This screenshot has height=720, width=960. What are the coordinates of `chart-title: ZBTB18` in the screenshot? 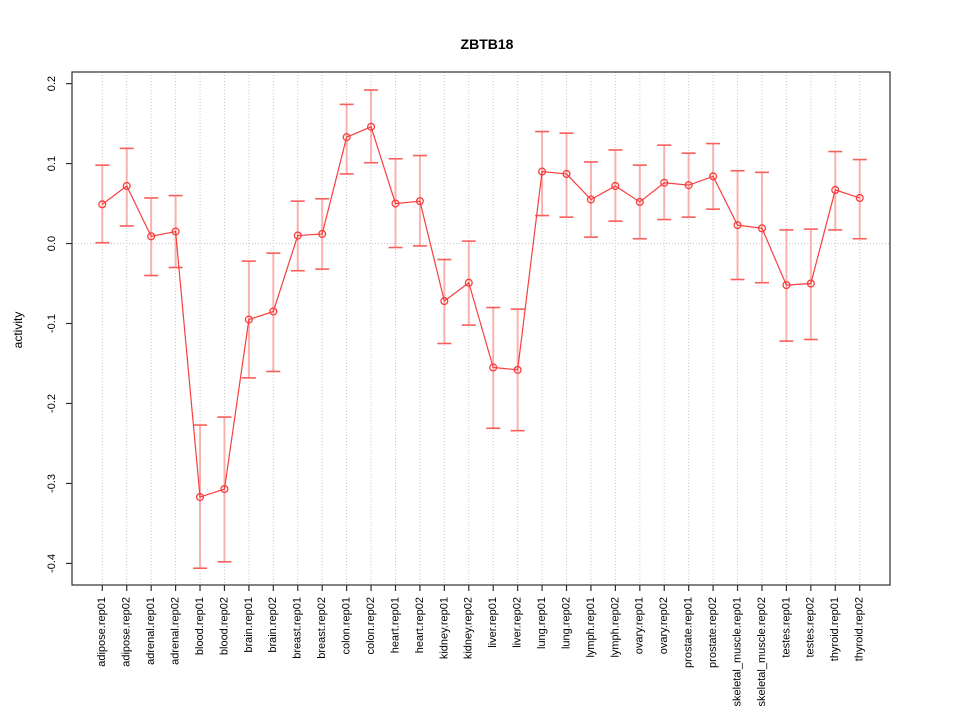 It's located at (487, 44).